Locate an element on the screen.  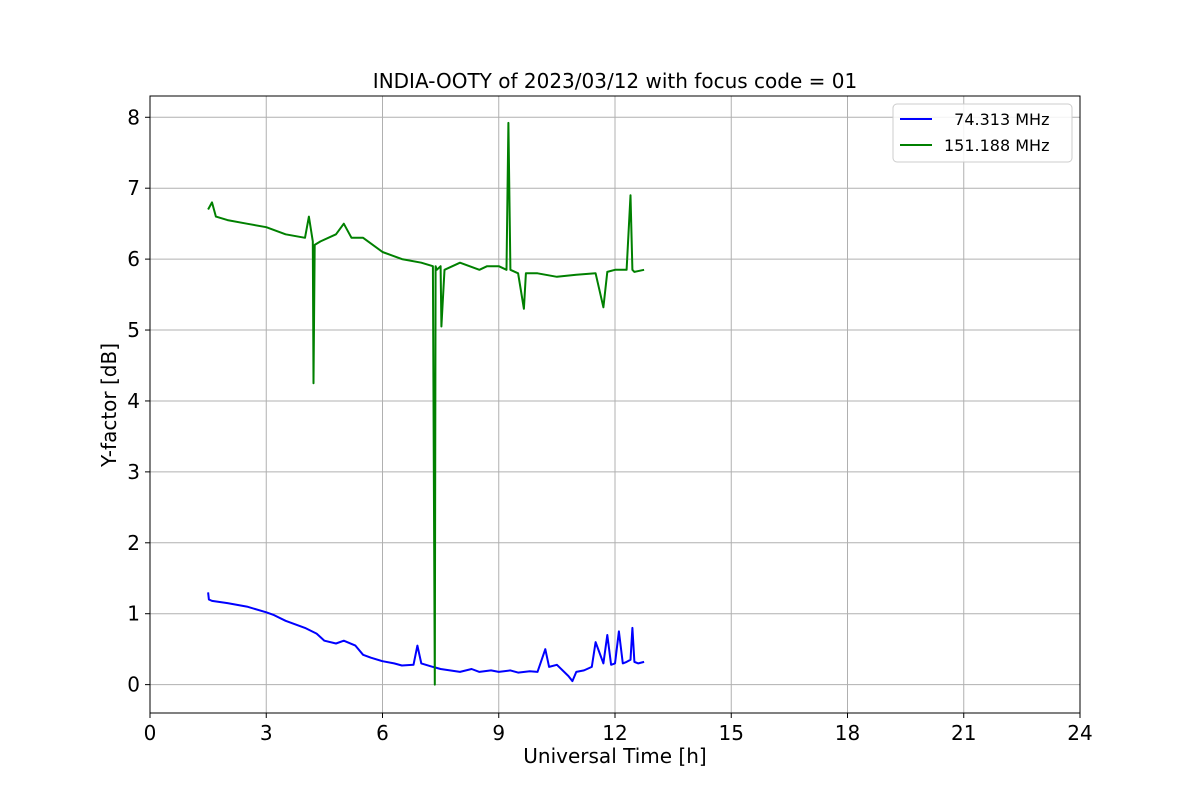
x-tick-label: 21 is located at coordinates (963, 733).